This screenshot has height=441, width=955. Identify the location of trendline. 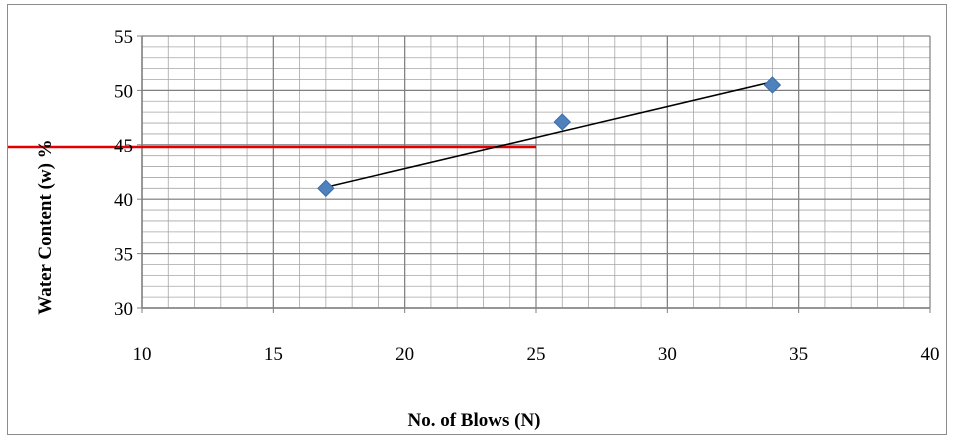
(549, 134).